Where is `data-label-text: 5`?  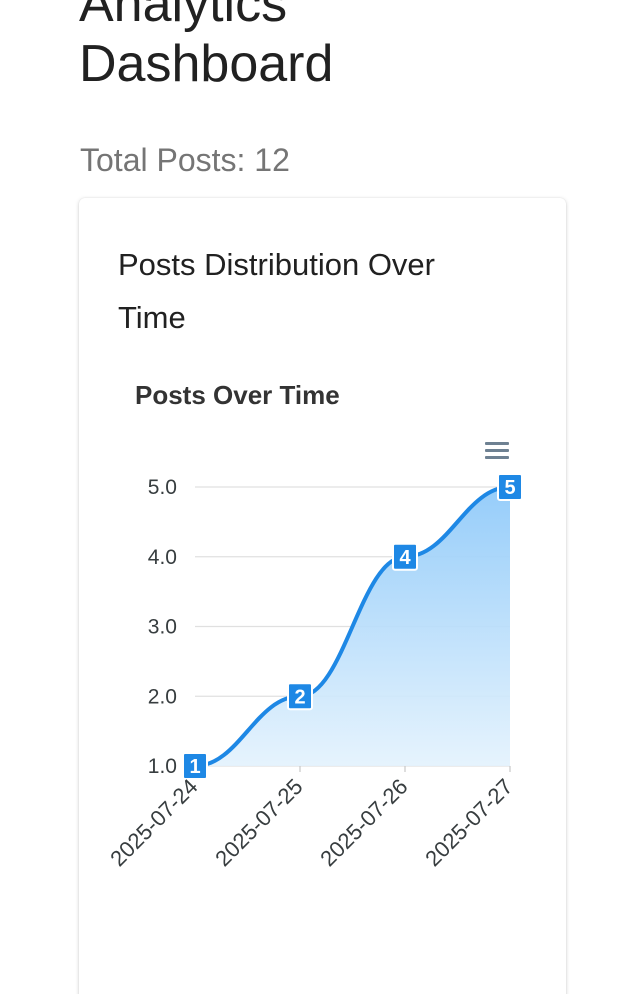
data-label-text: 5 is located at coordinates (509, 488).